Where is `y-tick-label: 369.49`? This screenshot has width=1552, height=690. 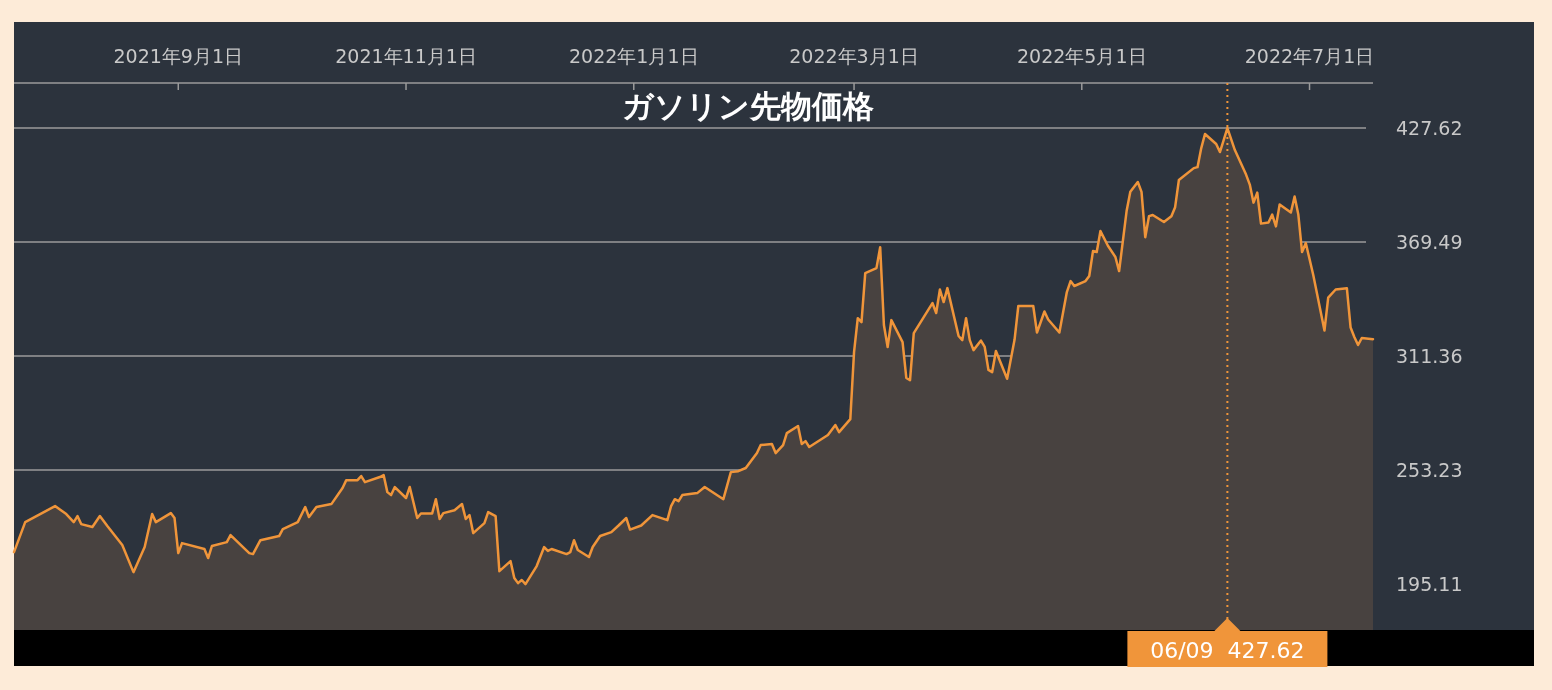
y-tick-label: 369.49 is located at coordinates (1429, 242).